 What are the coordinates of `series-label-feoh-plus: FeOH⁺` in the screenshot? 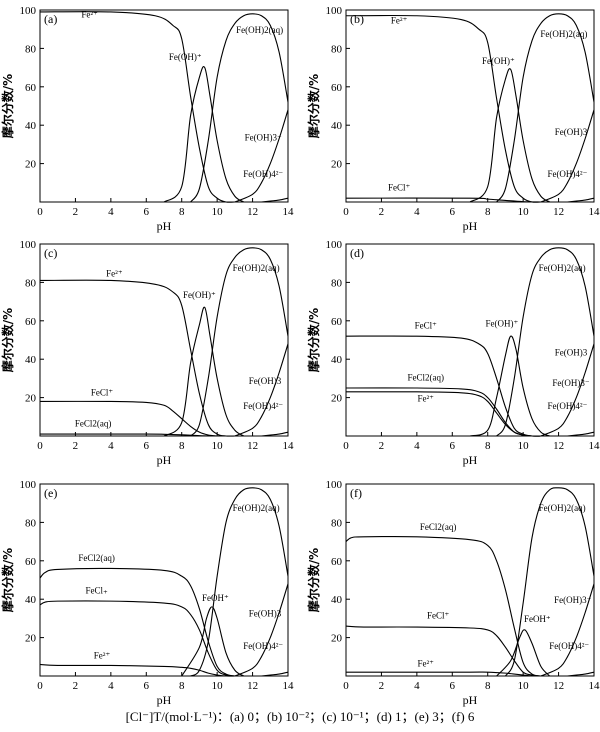 It's located at (537, 619).